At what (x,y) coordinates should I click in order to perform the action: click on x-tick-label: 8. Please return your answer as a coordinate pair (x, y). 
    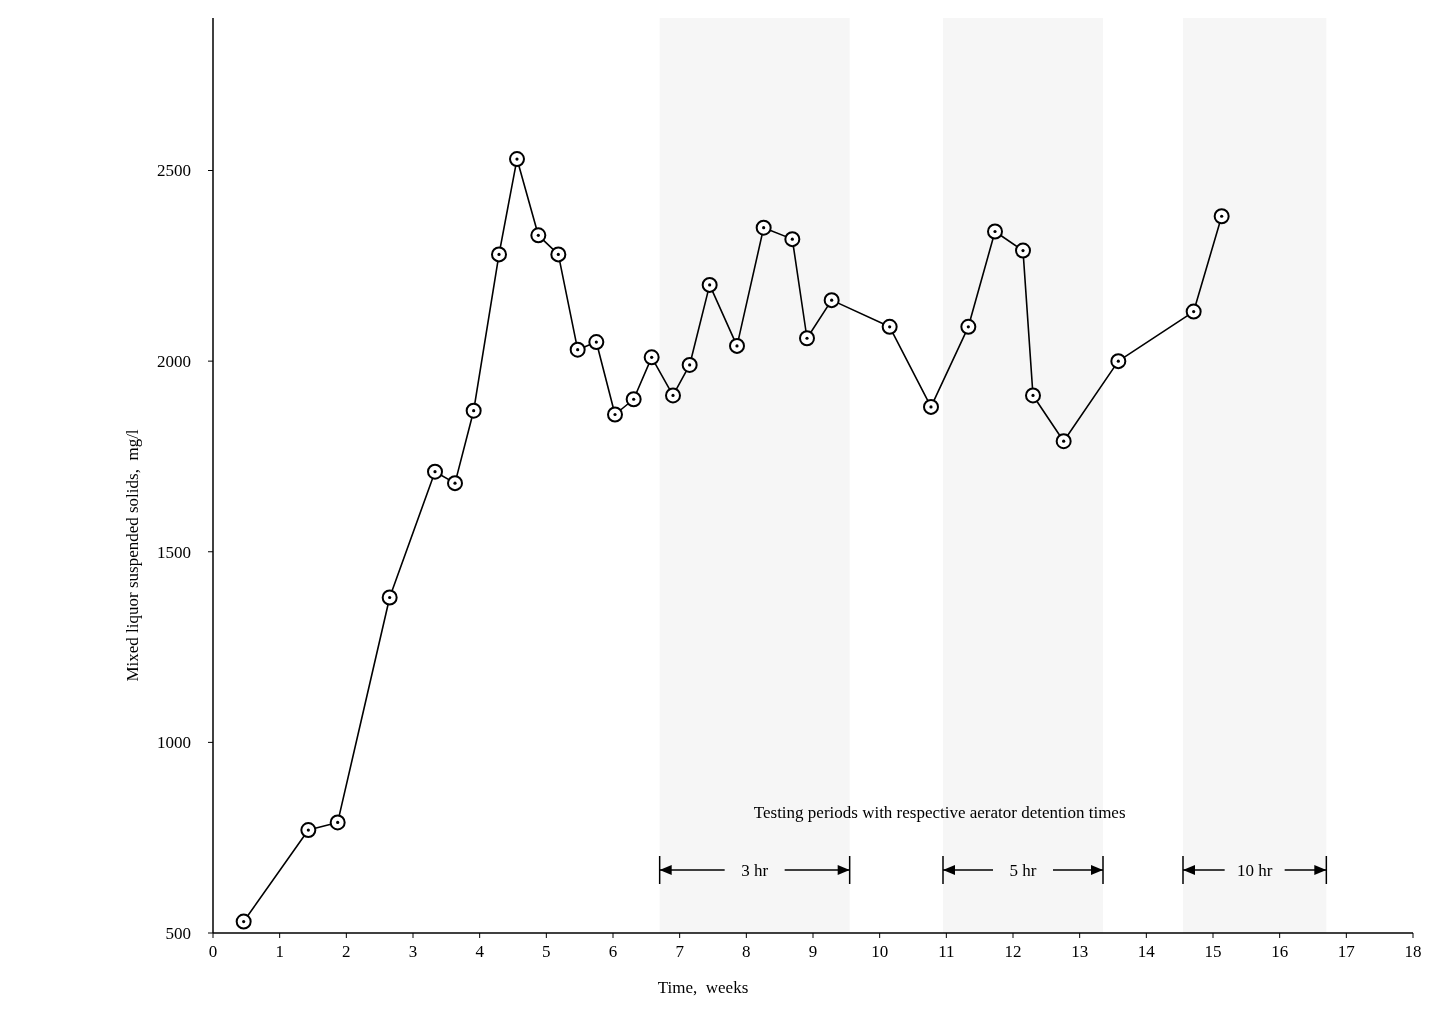
    Looking at the image, I should click on (746, 951).